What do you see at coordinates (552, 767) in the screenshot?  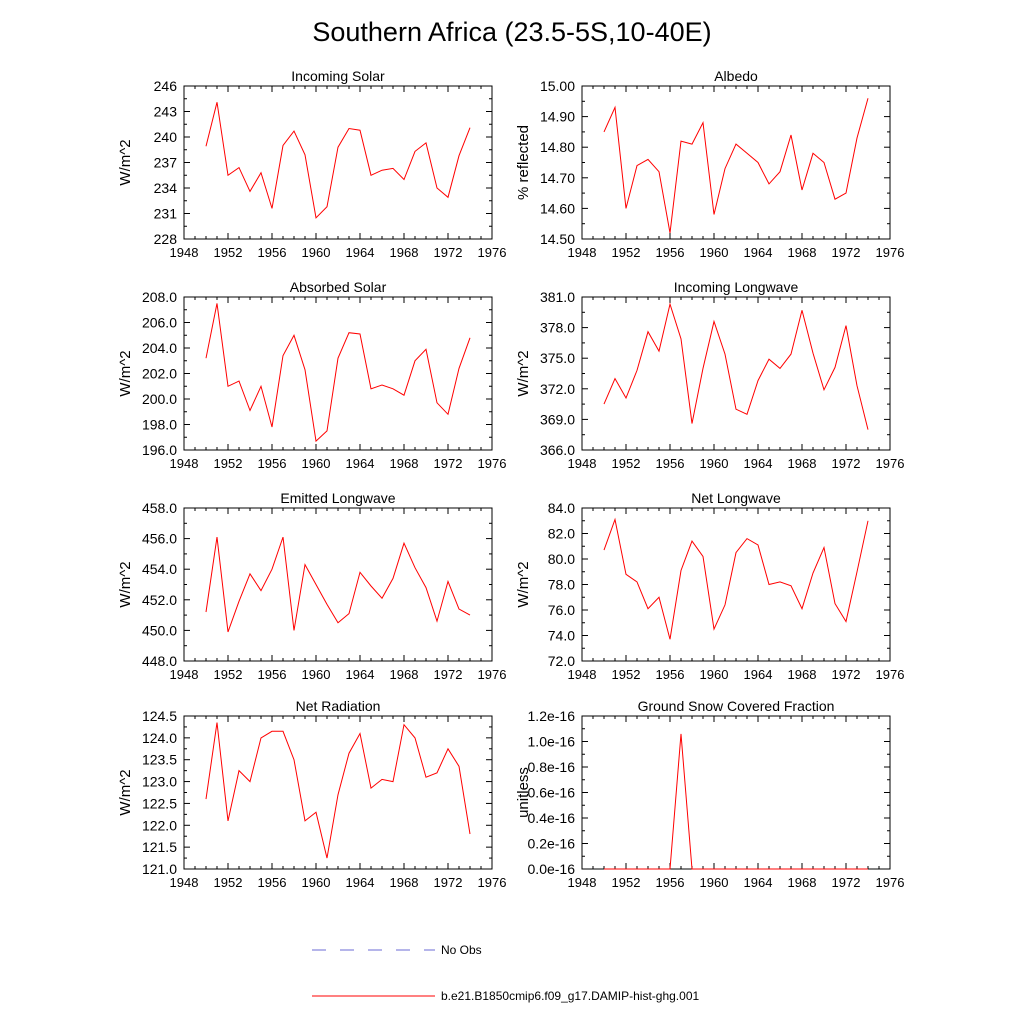 I see `y-tick-label: 0.8e-16` at bounding box center [552, 767].